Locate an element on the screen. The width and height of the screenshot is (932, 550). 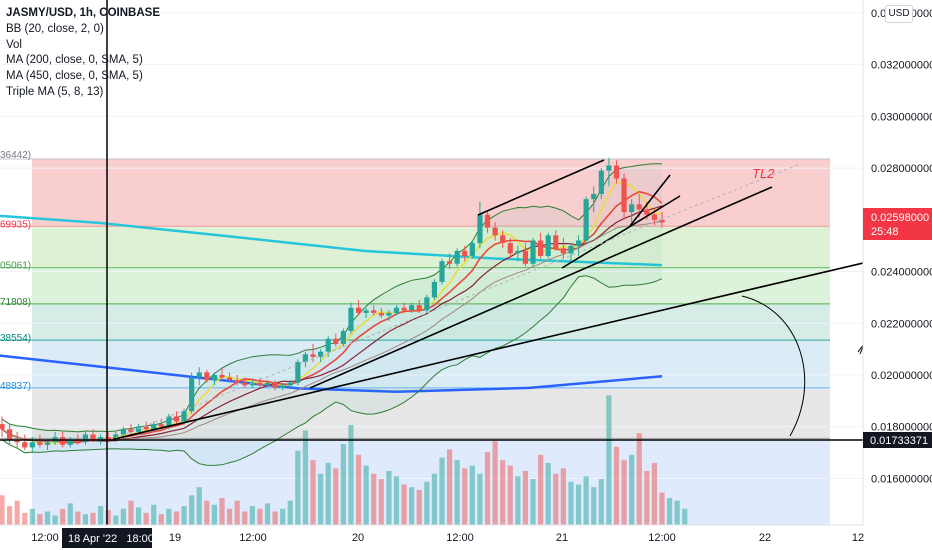
price-axis is located at coordinates (897, 275).